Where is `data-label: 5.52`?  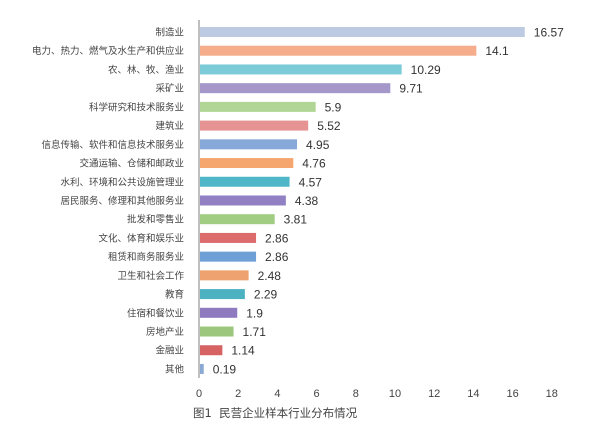
data-label: 5.52 is located at coordinates (329, 126).